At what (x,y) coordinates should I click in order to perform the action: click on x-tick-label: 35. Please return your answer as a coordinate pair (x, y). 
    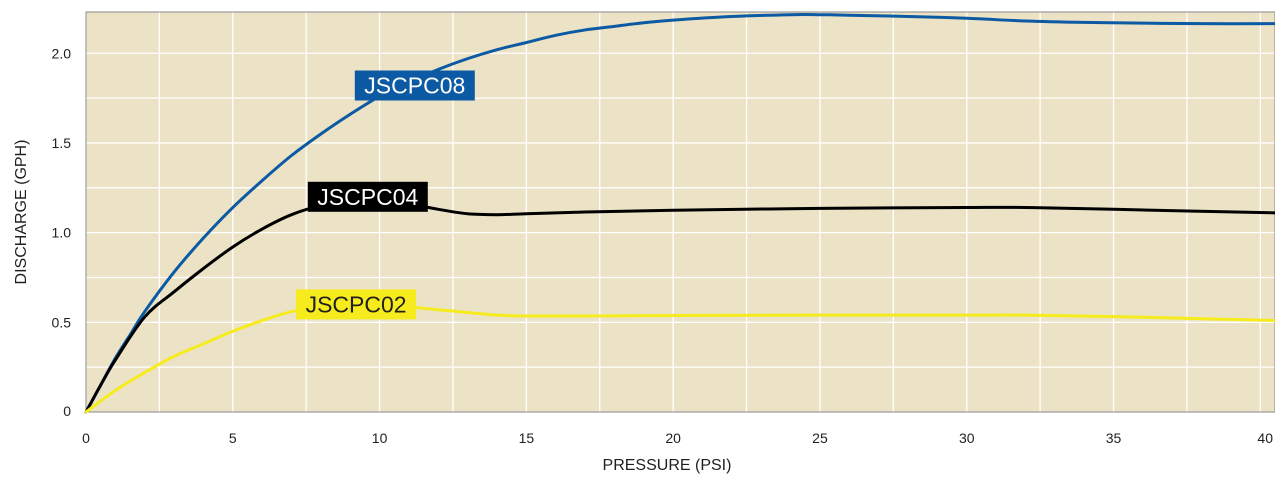
    Looking at the image, I should click on (1114, 438).